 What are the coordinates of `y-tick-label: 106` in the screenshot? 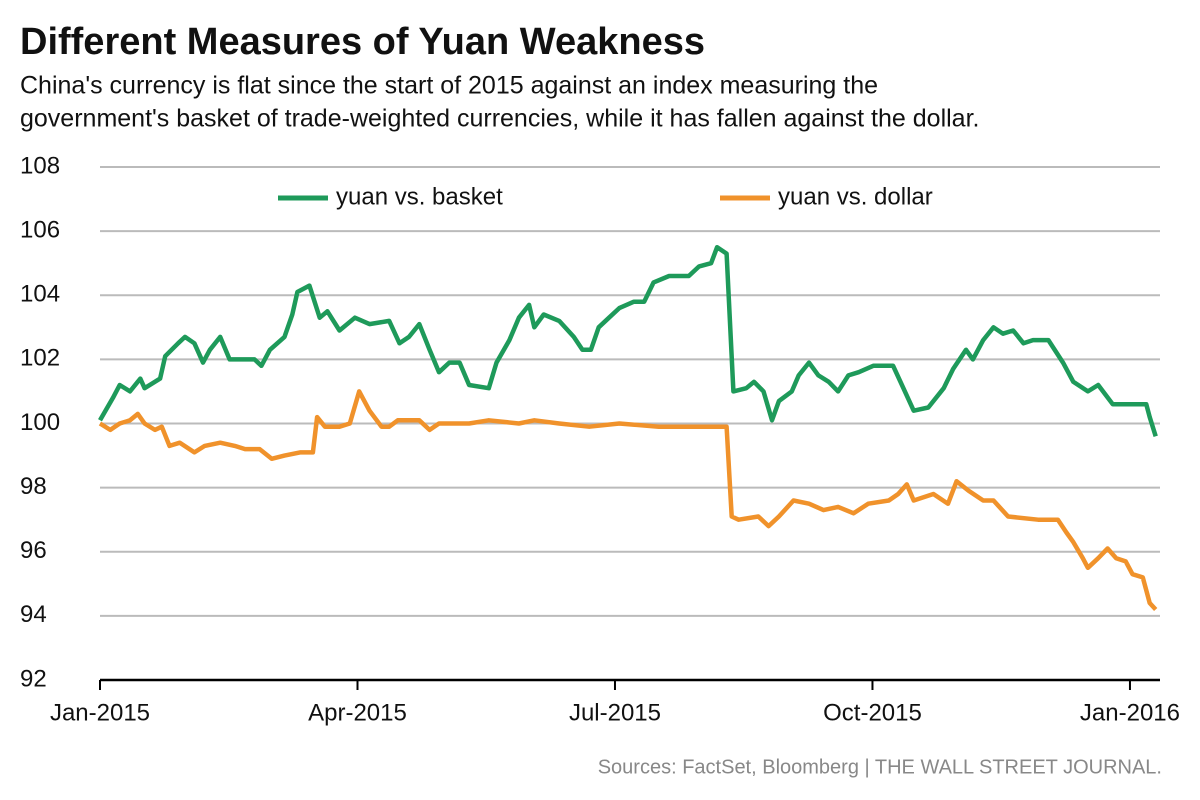 It's located at (40, 229).